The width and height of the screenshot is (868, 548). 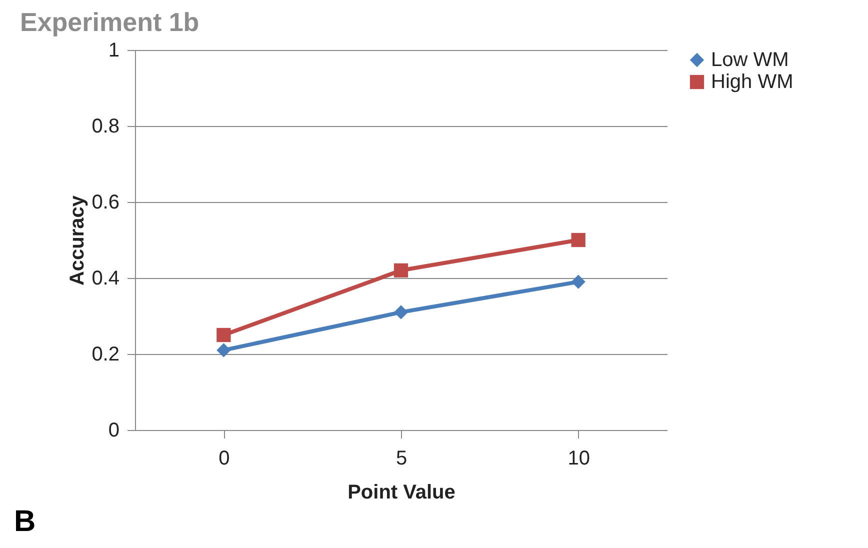 What do you see at coordinates (402, 459) in the screenshot?
I see `x-tick-label: 5` at bounding box center [402, 459].